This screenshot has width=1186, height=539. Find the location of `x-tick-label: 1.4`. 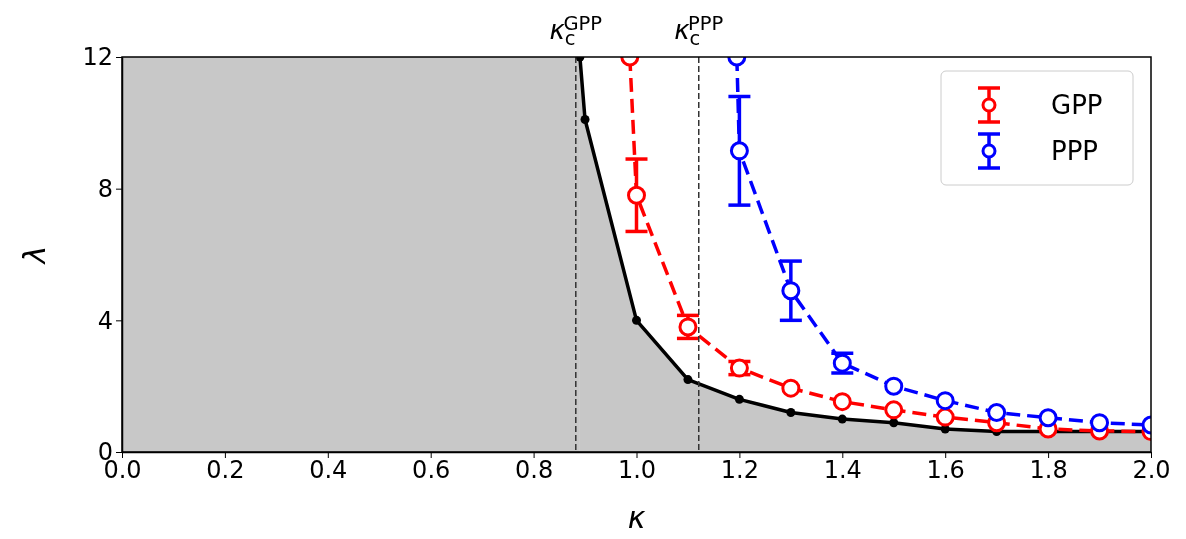

x-tick-label: 1.4 is located at coordinates (842, 470).